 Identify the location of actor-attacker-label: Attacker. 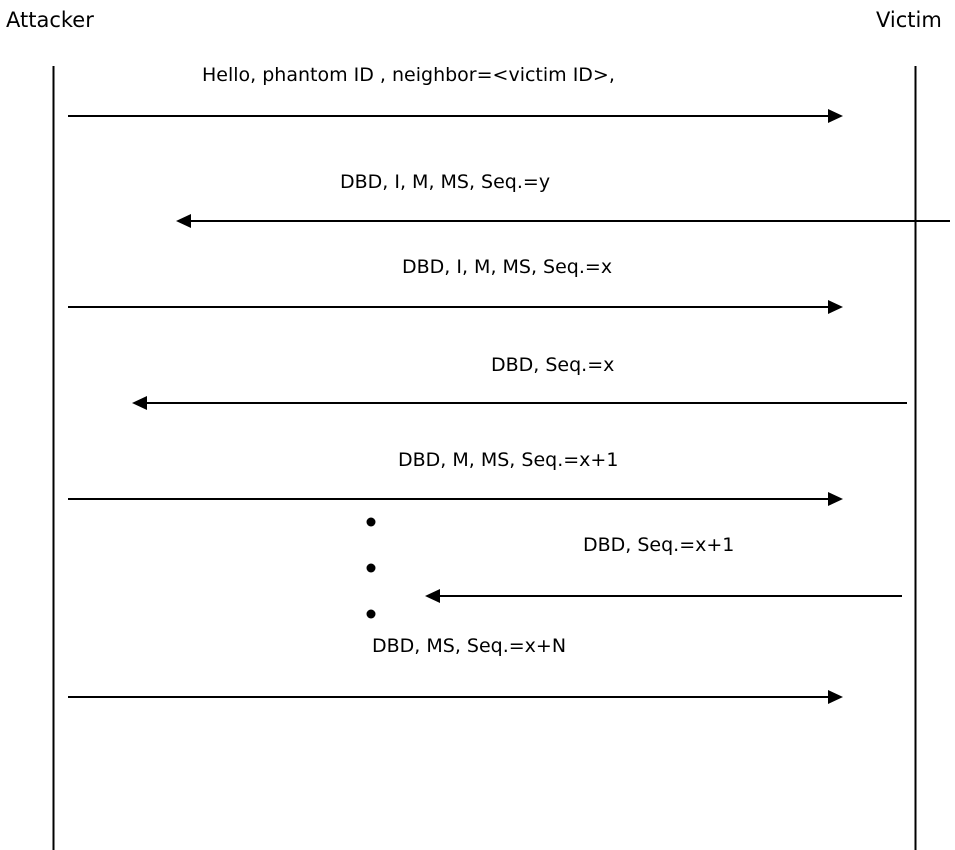
(50, 20).